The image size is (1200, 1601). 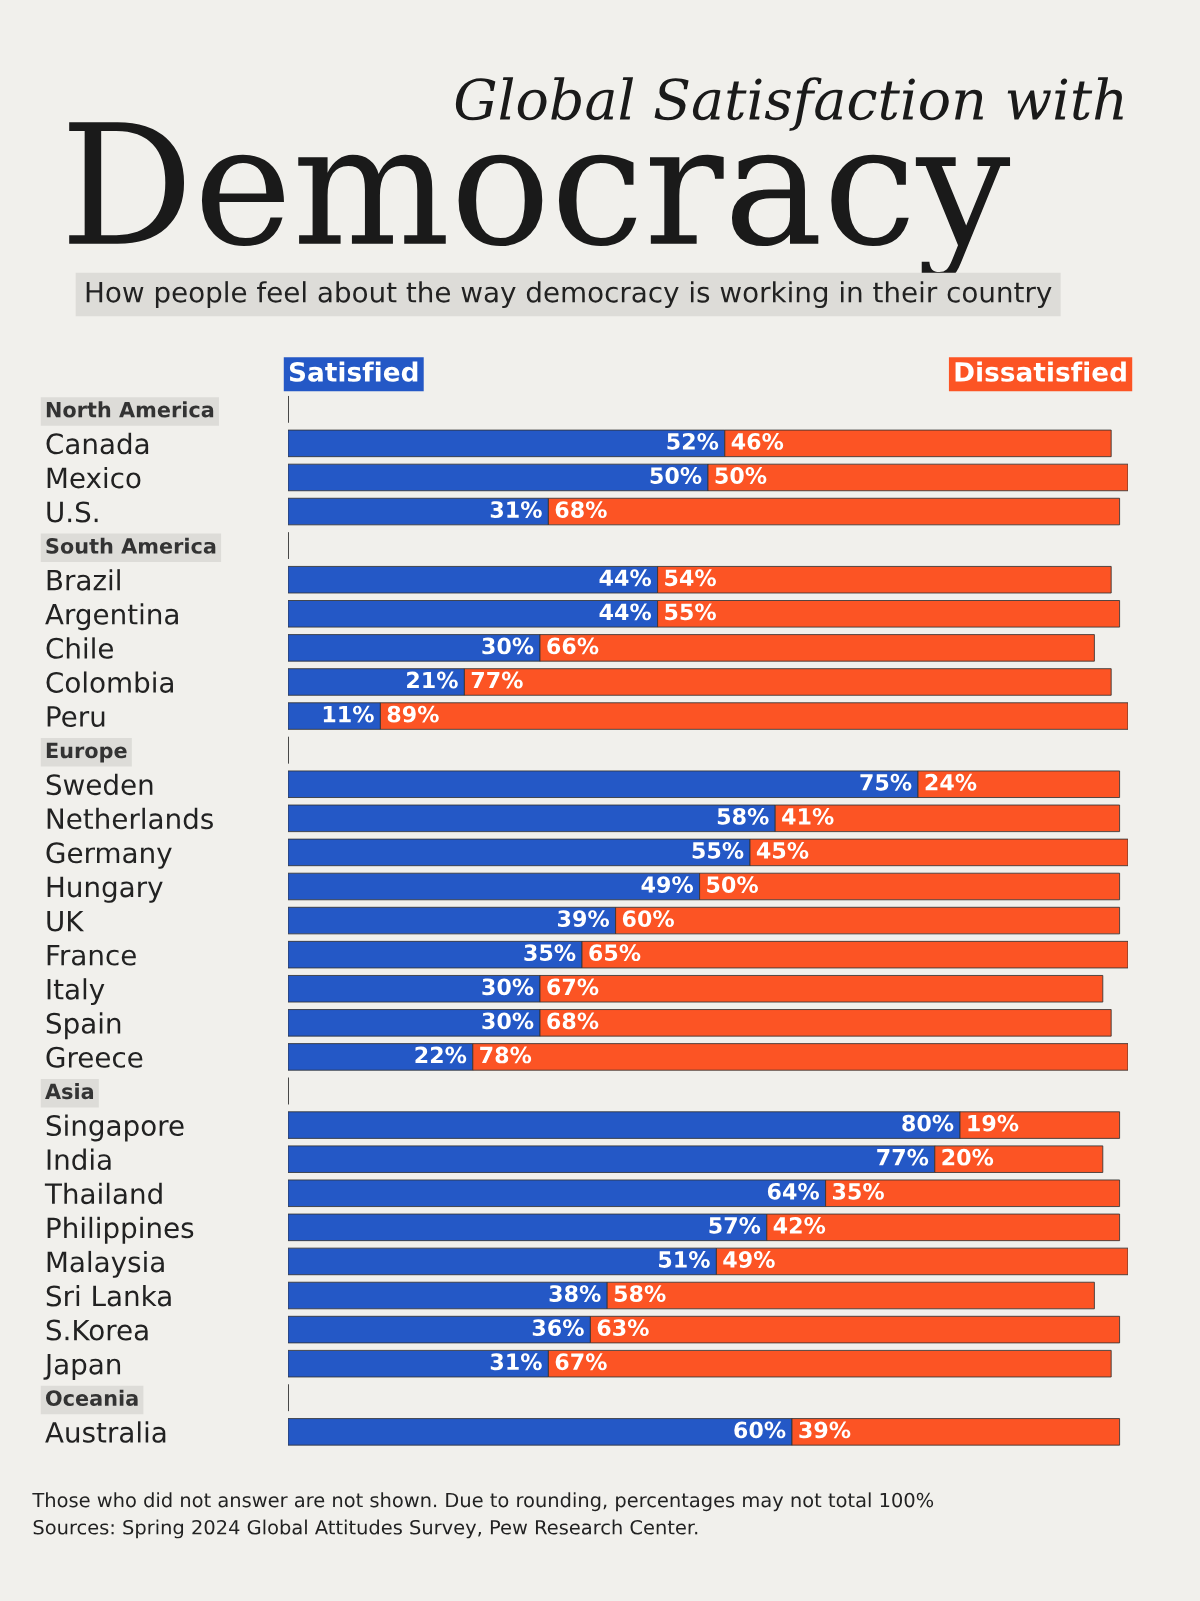 What do you see at coordinates (105, 889) in the screenshot?
I see `y-tick-label: Hungary` at bounding box center [105, 889].